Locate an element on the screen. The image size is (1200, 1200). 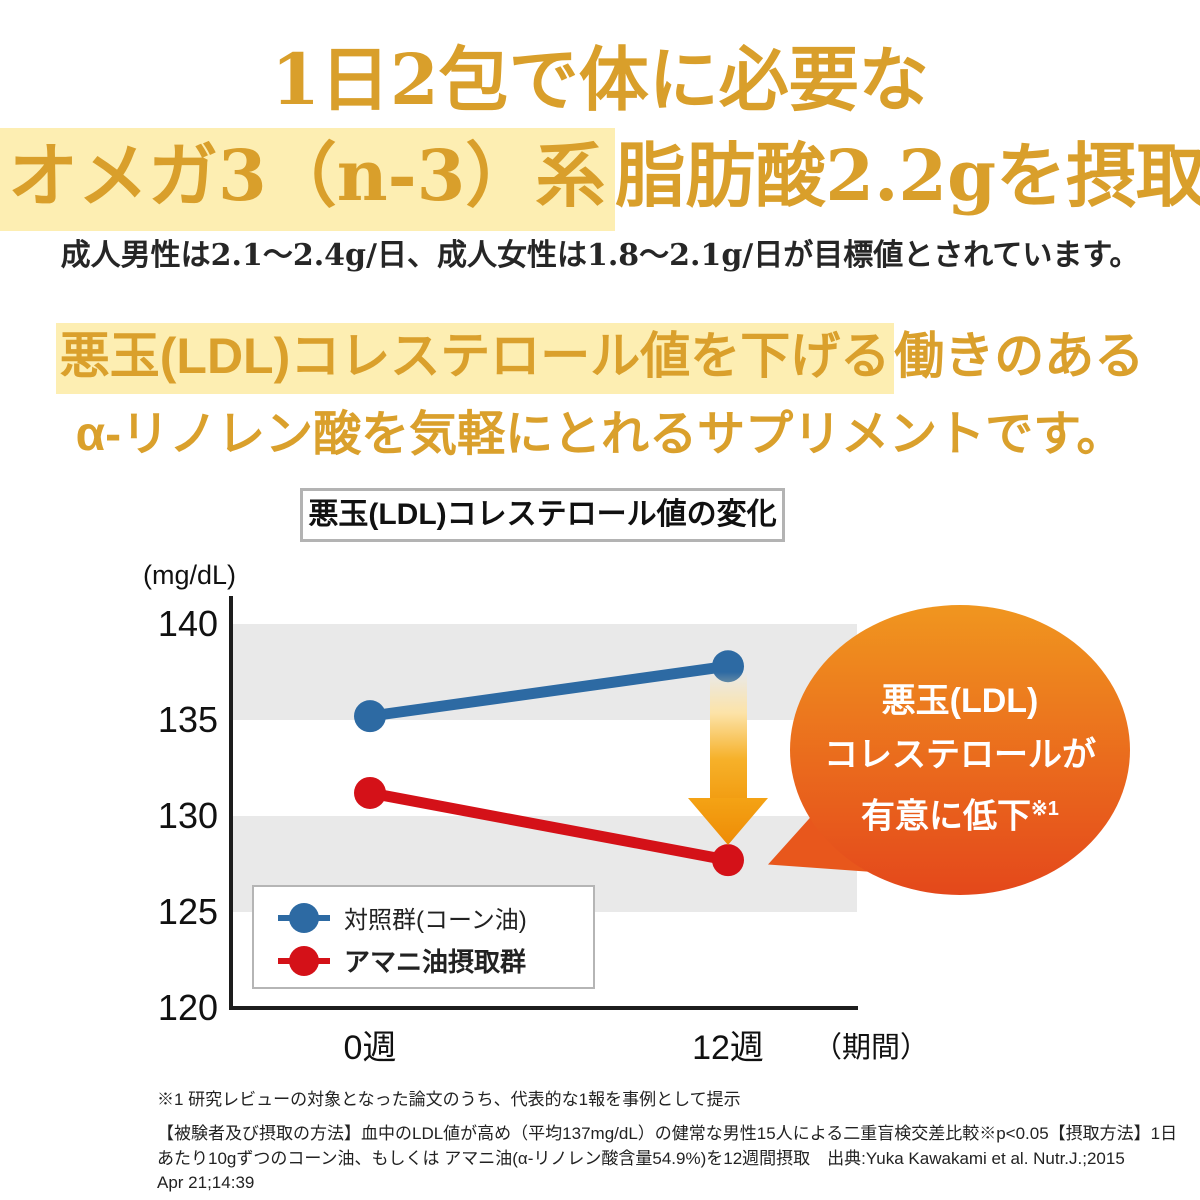
balloon-line1: 悪玉(LDL) is located at coordinates (960, 701).